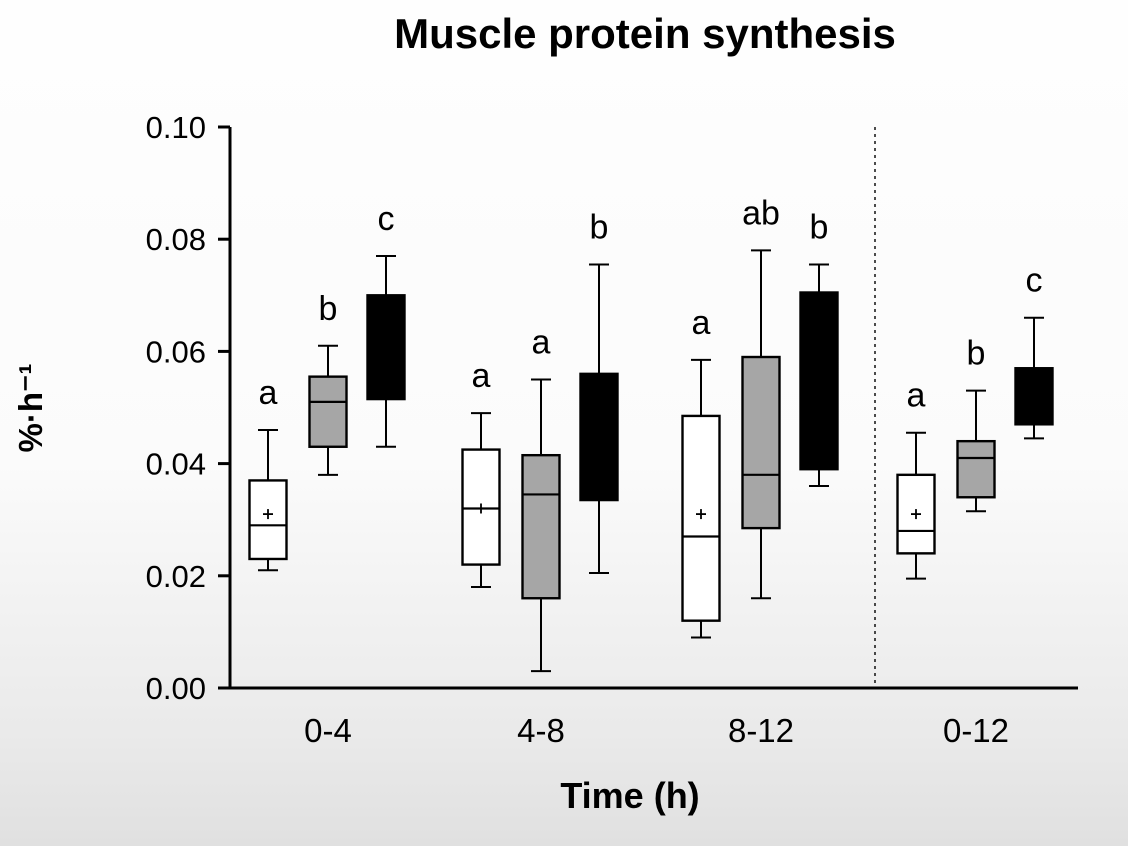  Describe the element at coordinates (30, 408) in the screenshot. I see `y-axis-label: %·h⁻¹` at that location.